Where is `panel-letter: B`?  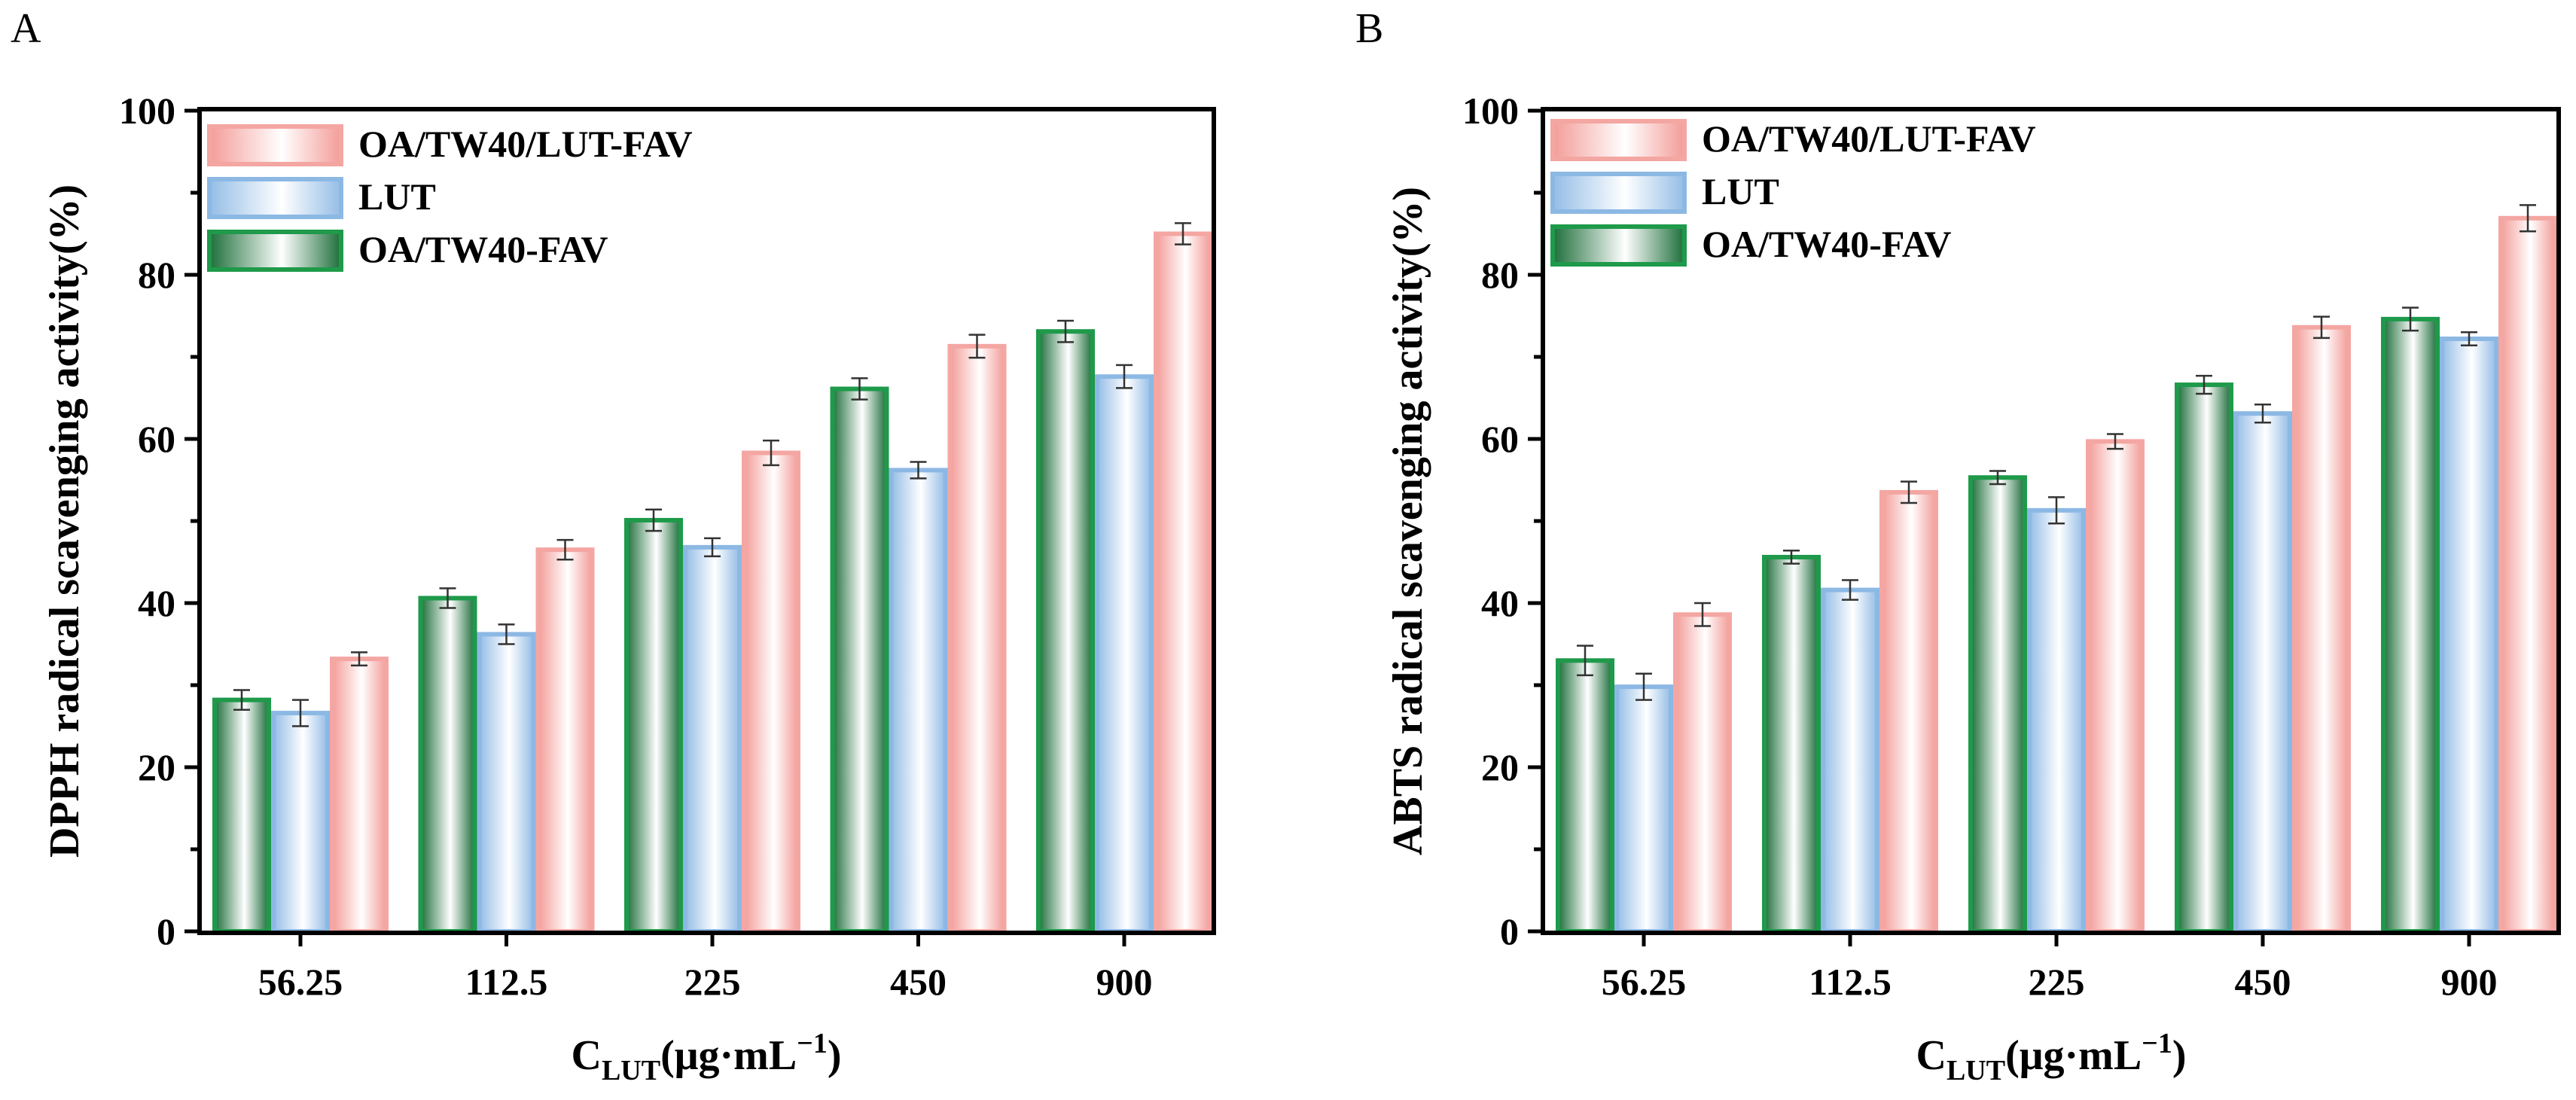
panel-letter: B is located at coordinates (1369, 28).